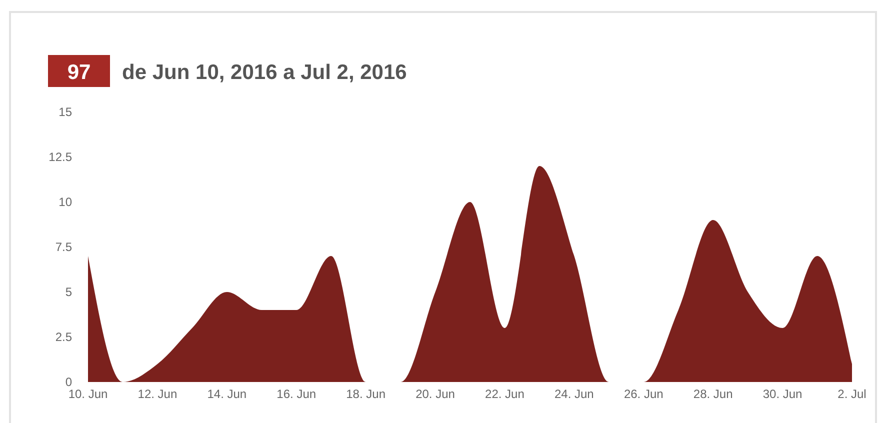 This screenshot has height=423, width=881. Describe the element at coordinates (504, 394) in the screenshot. I see `x-tick-label: 22. Jun` at that location.